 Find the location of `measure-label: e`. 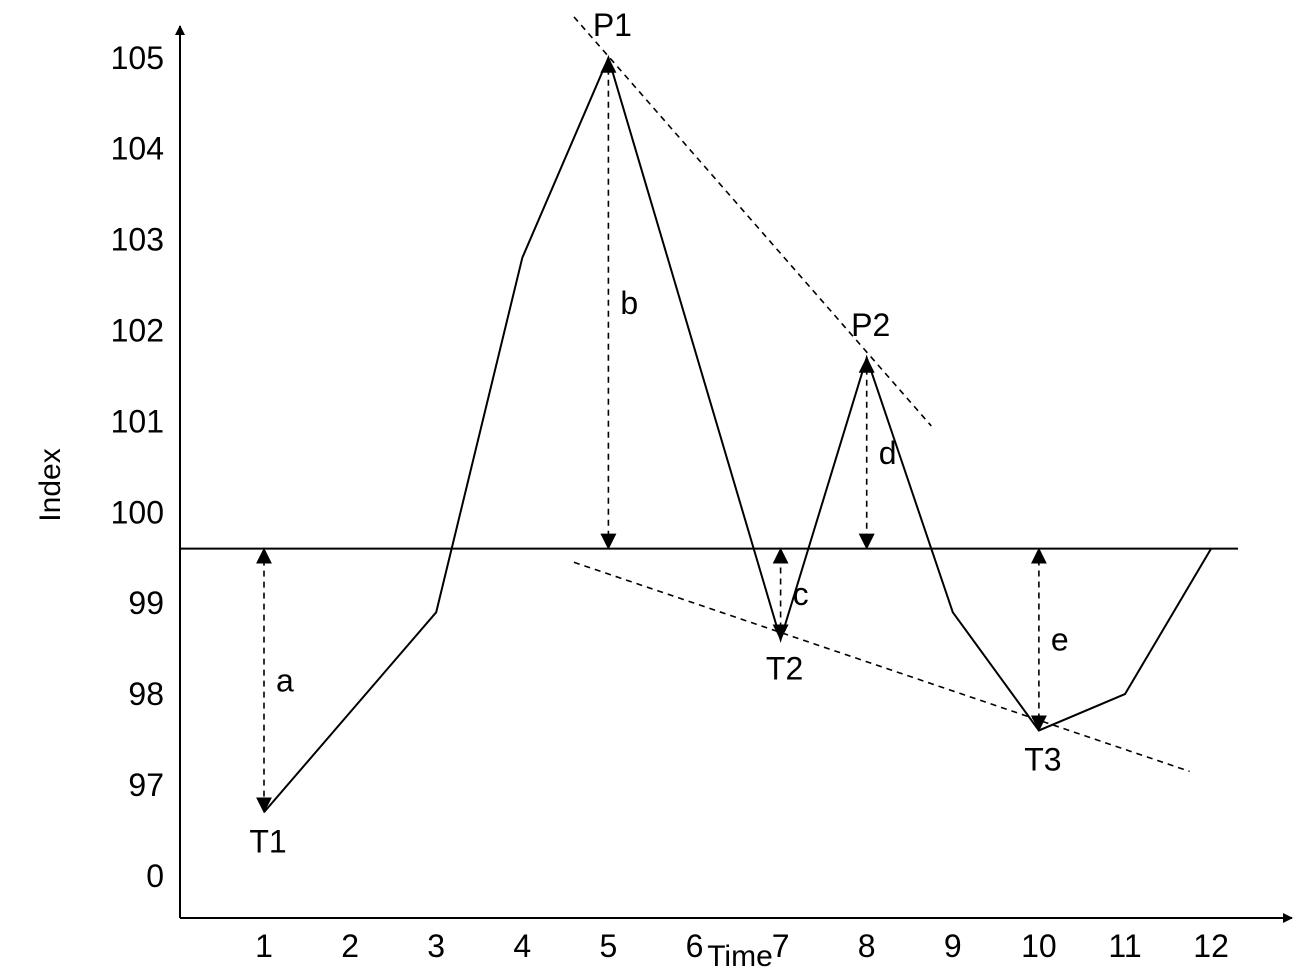

measure-label: e is located at coordinates (1060, 640).